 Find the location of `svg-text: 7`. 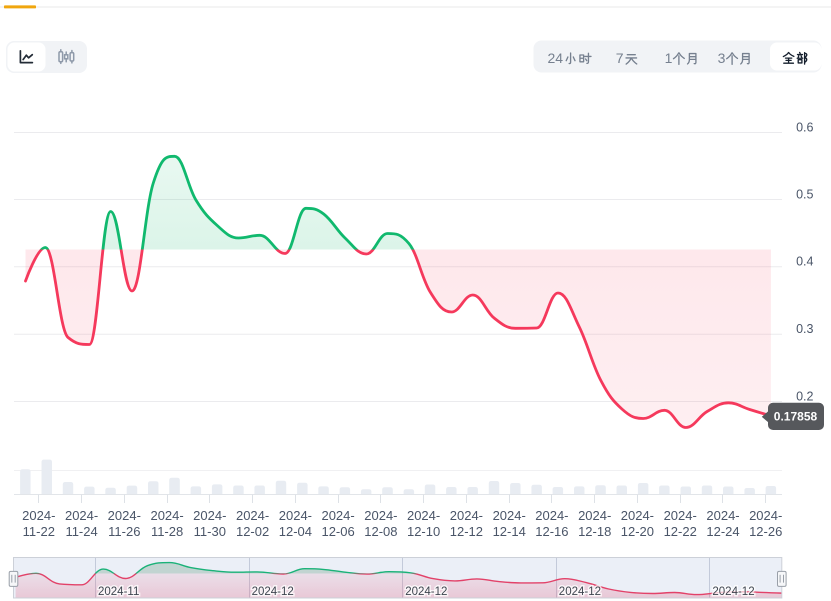

svg-text: 7 is located at coordinates (620, 58).